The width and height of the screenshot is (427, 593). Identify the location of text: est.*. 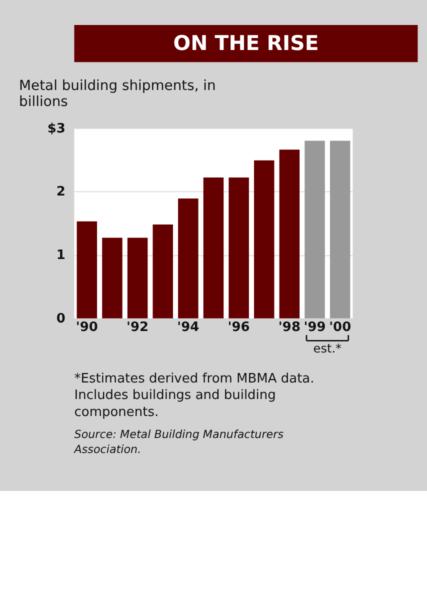
(327, 349).